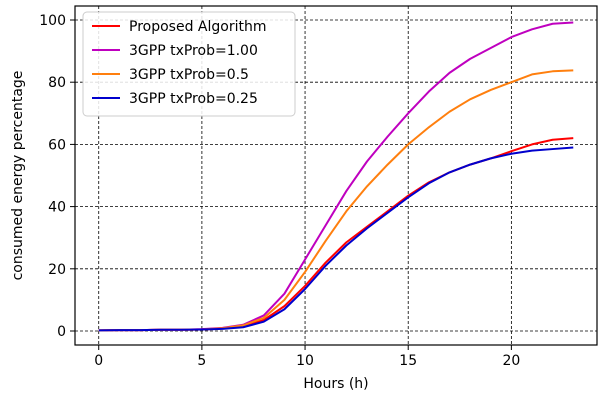  Describe the element at coordinates (201, 361) in the screenshot. I see `x-tick-label: 5` at that location.